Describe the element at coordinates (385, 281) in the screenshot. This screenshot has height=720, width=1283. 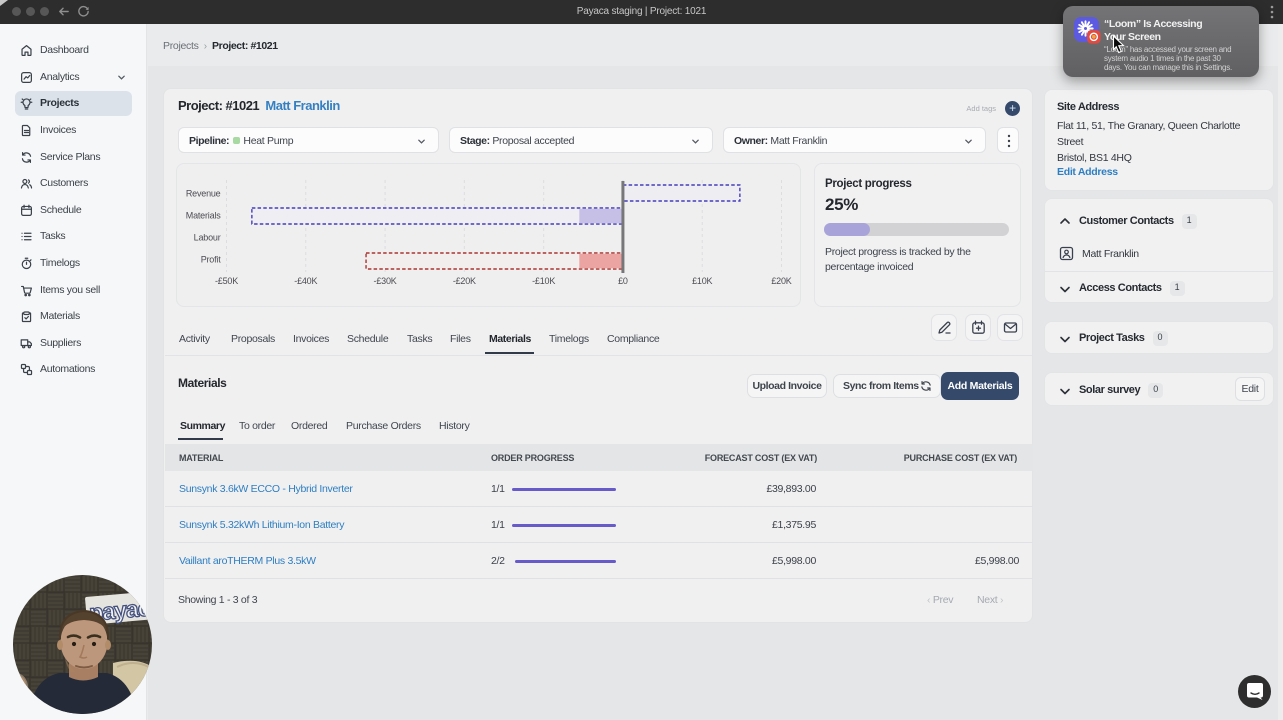
I see `svg-text: -£30K` at that location.